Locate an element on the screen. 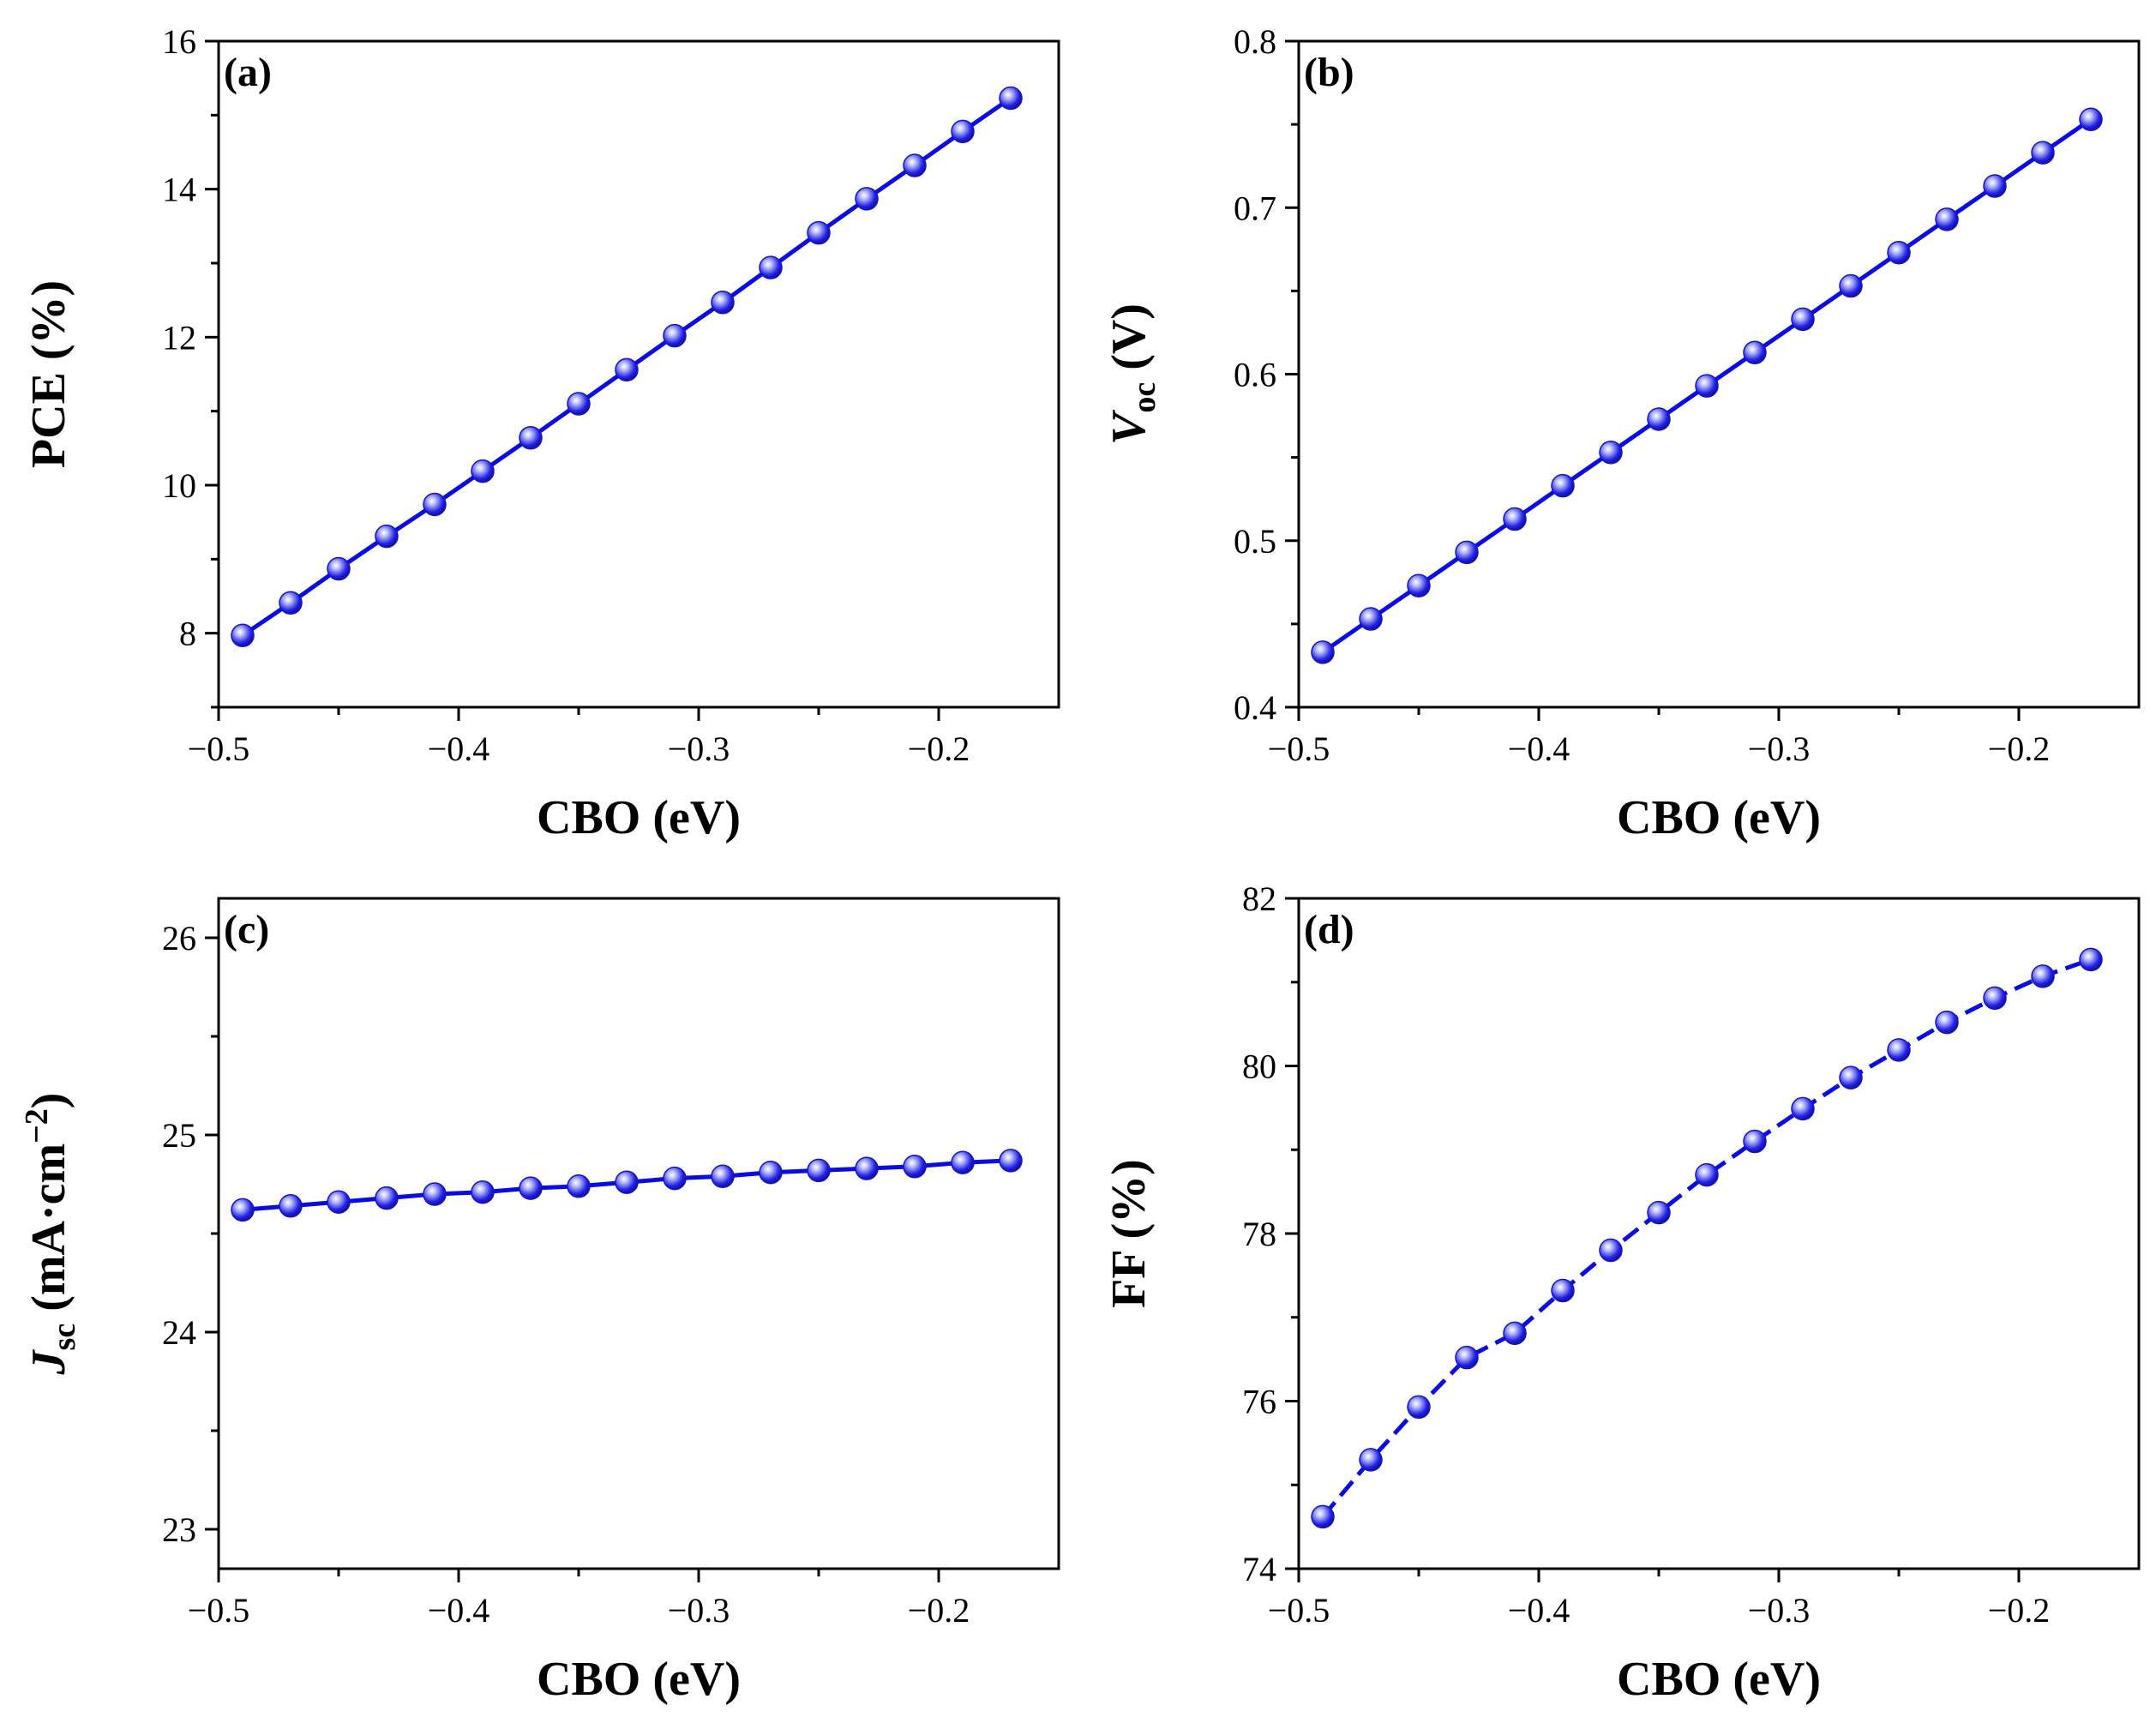 This screenshot has width=2156, height=1723. y-title-symbol: J is located at coordinates (48, 1361).